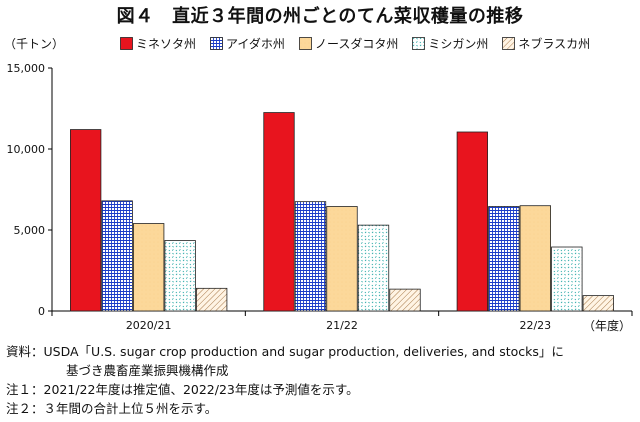  What do you see at coordinates (321, 370) in the screenshot?
I see `note-source-cont: 基づき農畜産業振興機構作成` at bounding box center [321, 370].